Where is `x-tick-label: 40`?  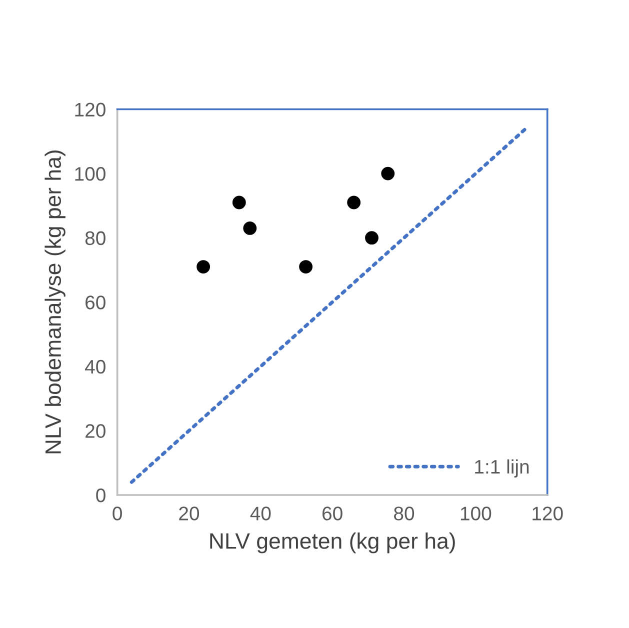 x-tick-label: 40 is located at coordinates (260, 513).